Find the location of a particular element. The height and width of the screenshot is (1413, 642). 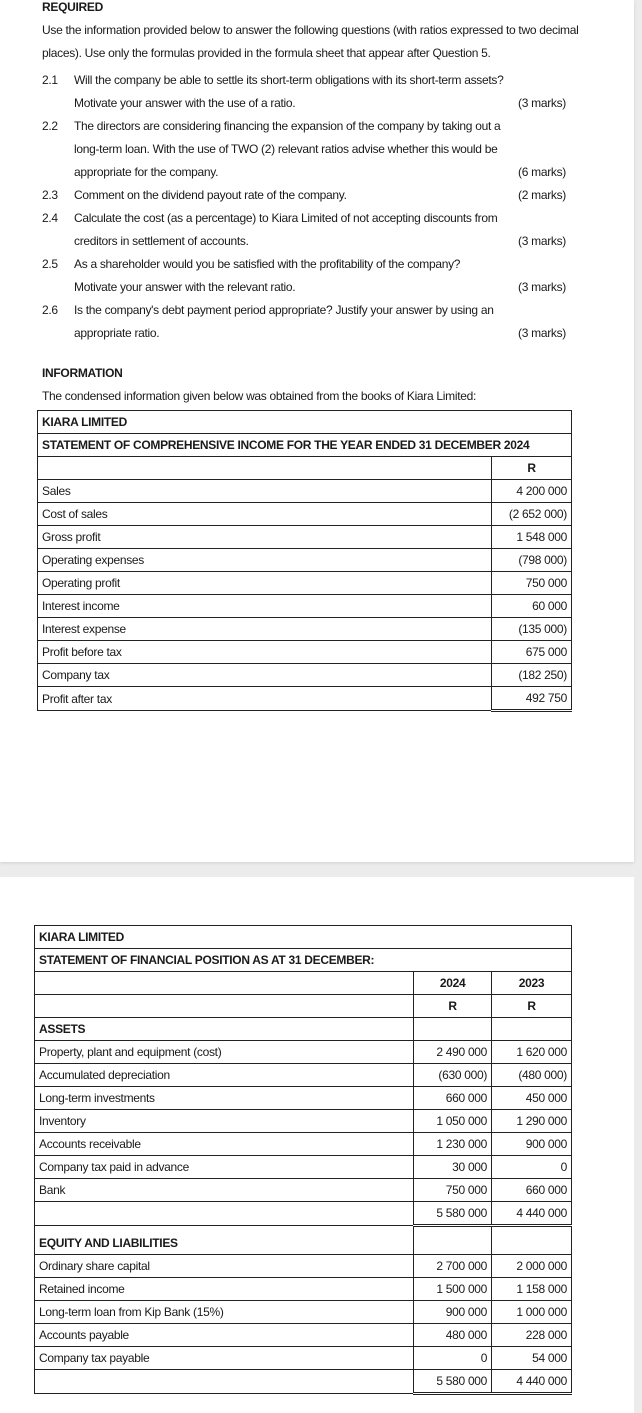

row-value: 492 750 is located at coordinates (531, 699).